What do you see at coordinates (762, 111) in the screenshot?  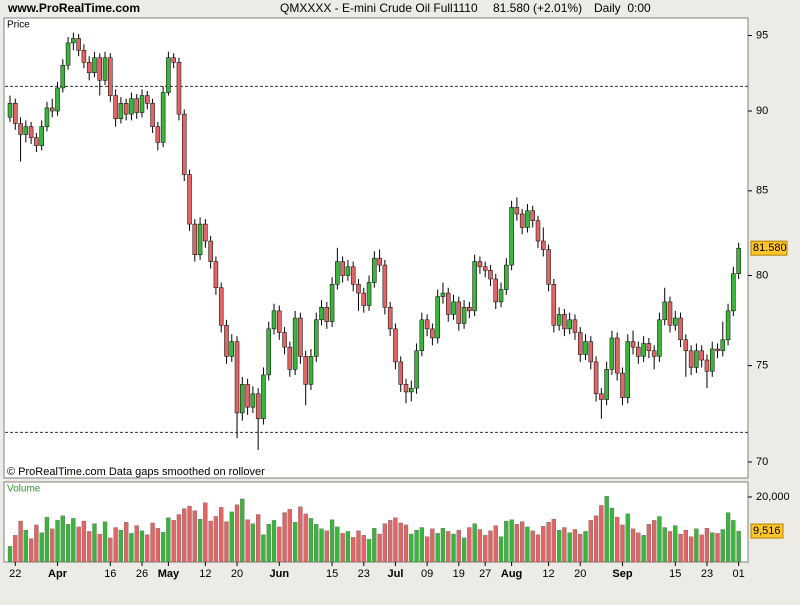 I see `y-tick-label: 90` at bounding box center [762, 111].